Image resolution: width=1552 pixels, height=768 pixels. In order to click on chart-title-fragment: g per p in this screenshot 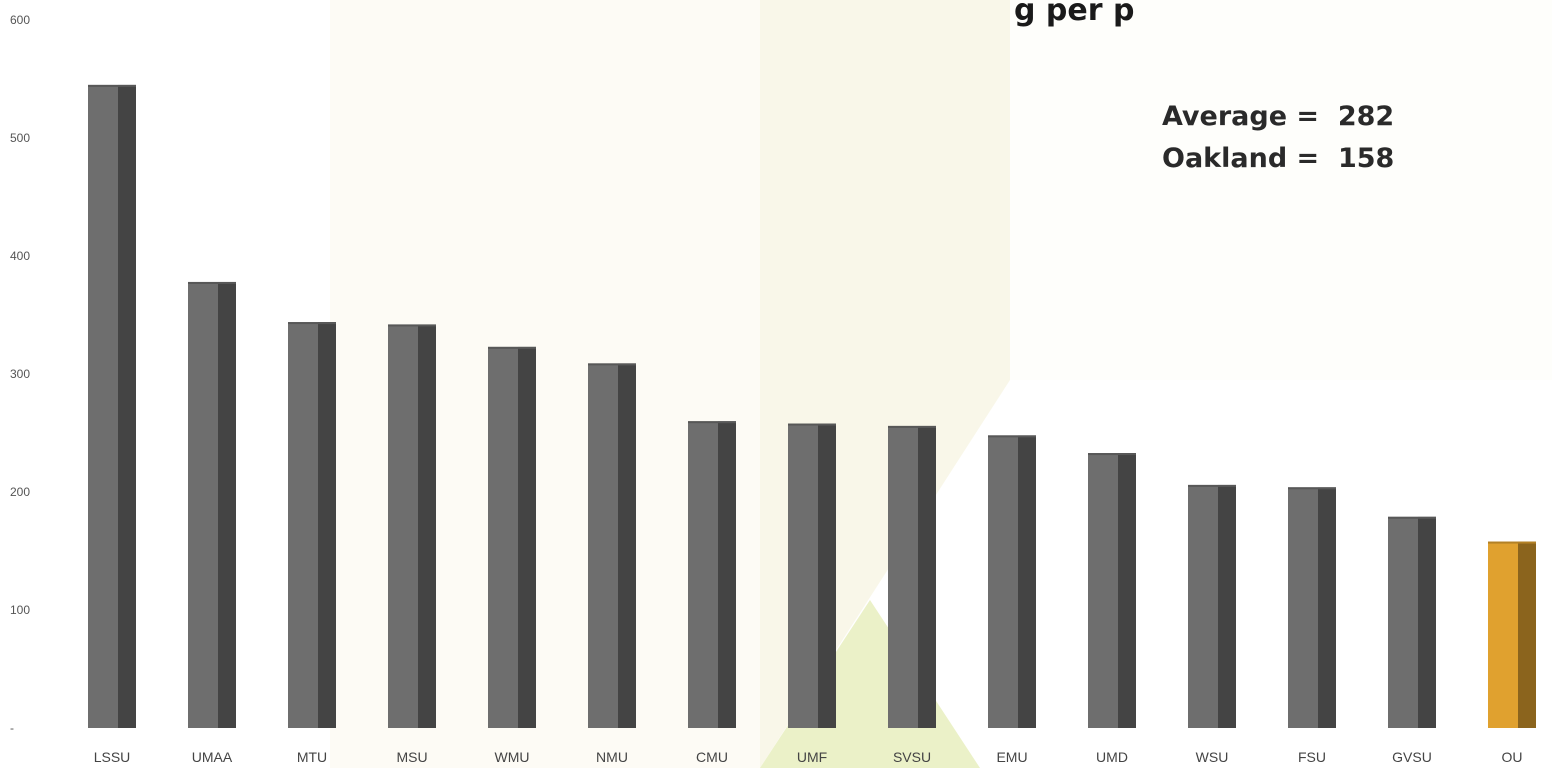, I will do `click(1074, 14)`.